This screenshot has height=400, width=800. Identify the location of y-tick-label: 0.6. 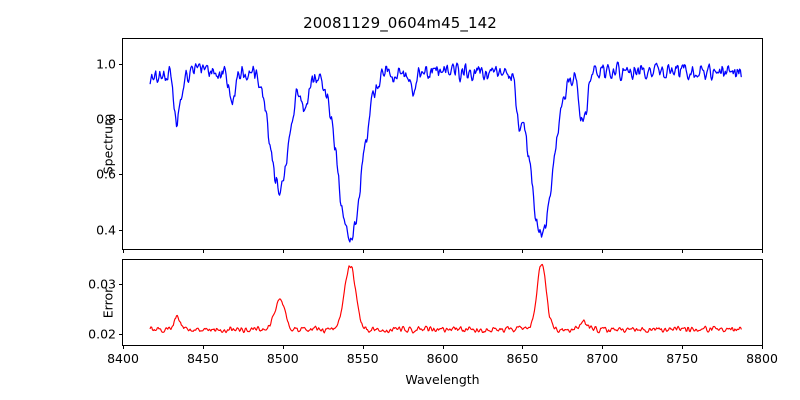
(106, 174).